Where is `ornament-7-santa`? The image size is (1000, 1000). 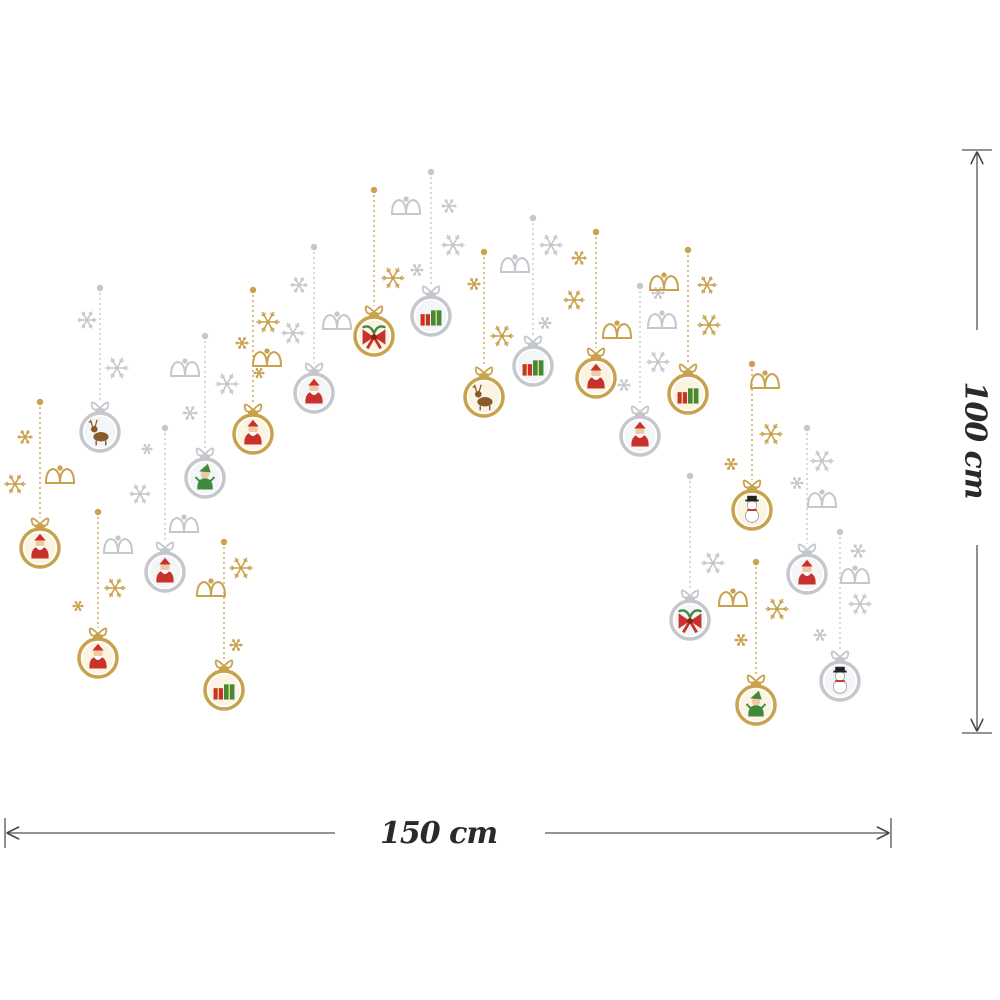 ornament-7-santa is located at coordinates (253, 370).